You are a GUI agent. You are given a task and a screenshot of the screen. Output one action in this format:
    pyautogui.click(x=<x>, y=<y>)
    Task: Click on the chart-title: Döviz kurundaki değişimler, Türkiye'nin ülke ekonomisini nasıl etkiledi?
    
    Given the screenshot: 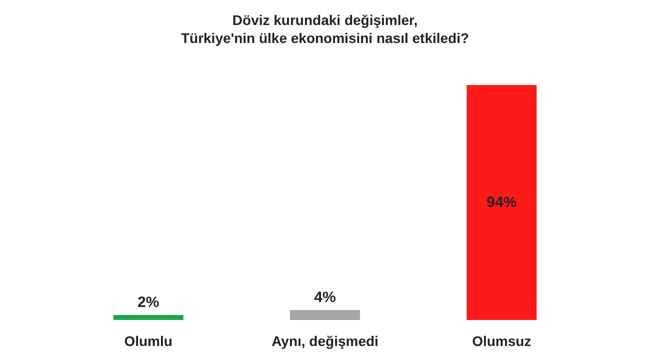 What is the action you would take?
    pyautogui.click(x=325, y=29)
    